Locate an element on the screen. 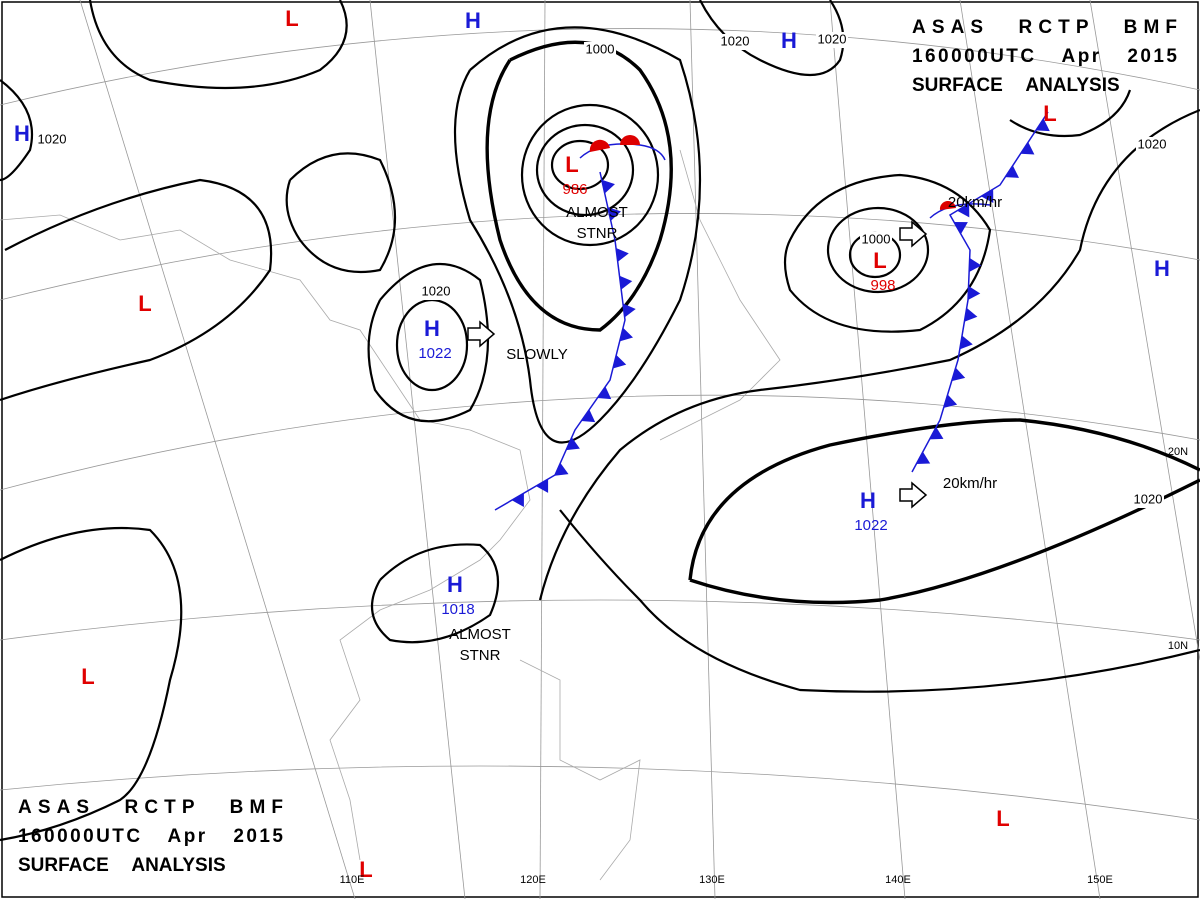  center-pressure: 998 is located at coordinates (882, 285).